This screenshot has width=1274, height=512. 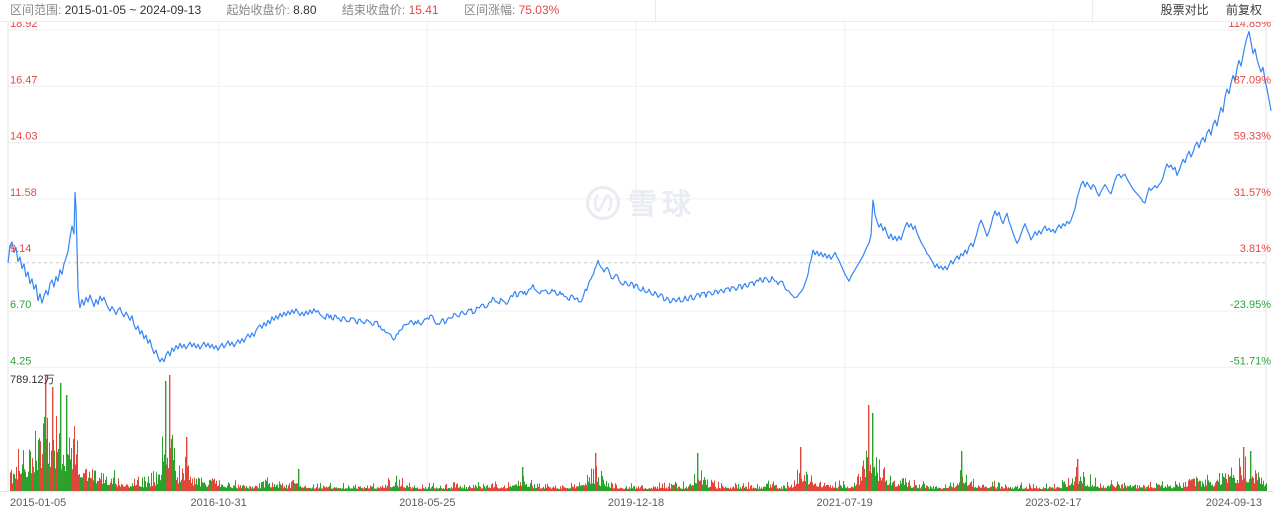 What do you see at coordinates (1184, 10) in the screenshot?
I see `stock-compare-button: 股票对比` at bounding box center [1184, 10].